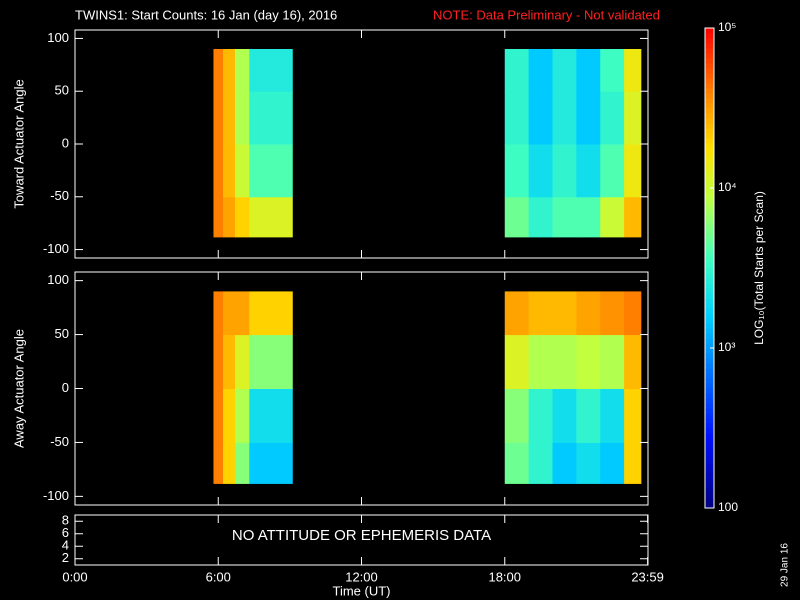  I want to click on x-tick-label: 23:59, so click(647, 576).